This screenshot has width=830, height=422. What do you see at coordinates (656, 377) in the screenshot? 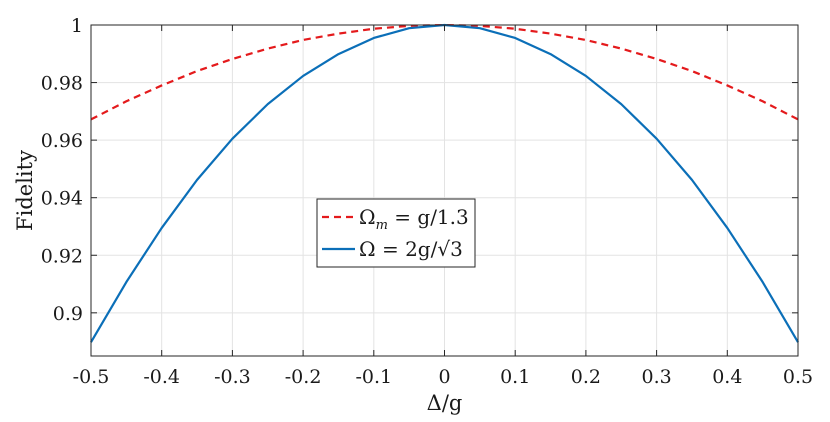
I see `x-tick-label: 0.3` at bounding box center [656, 377].